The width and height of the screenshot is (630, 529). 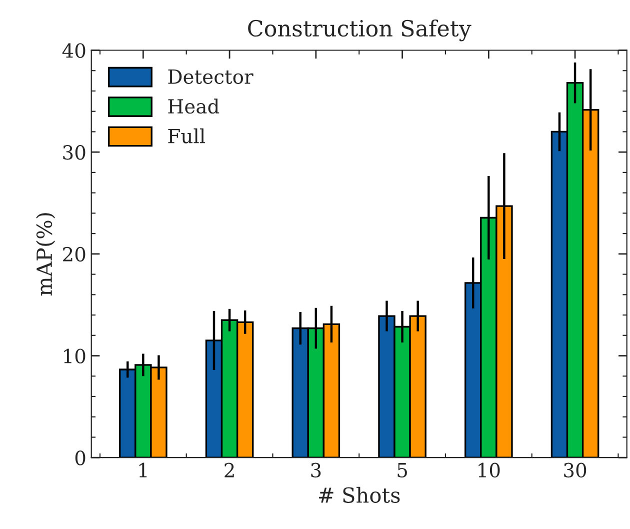 What do you see at coordinates (74, 254) in the screenshot?
I see `y-tick-label: 20` at bounding box center [74, 254].